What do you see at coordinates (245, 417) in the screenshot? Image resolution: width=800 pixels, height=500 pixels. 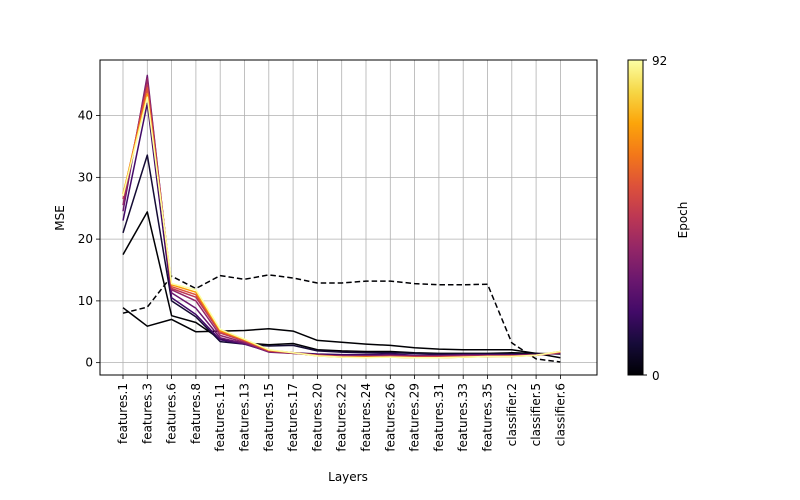 I see `x-tick-label: features.13` at bounding box center [245, 417].